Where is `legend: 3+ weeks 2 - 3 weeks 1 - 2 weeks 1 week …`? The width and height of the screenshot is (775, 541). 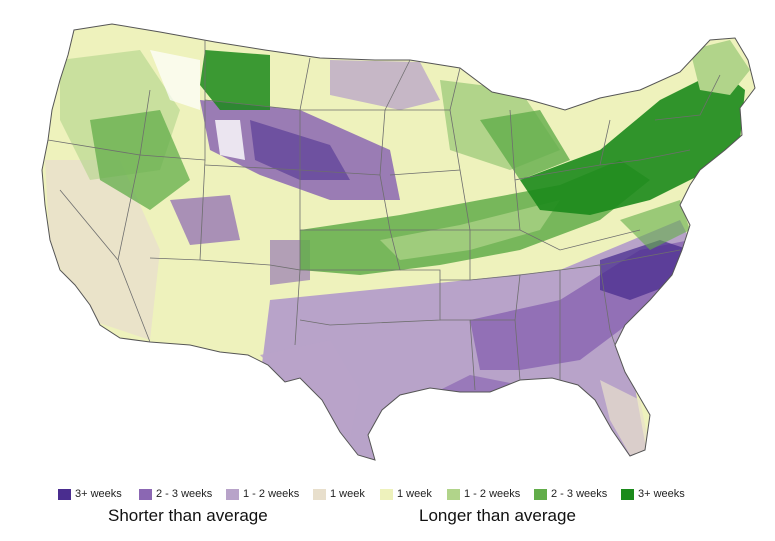
legend: 3+ weeks 2 - 3 weeks 1 - 2 weeks 1 week … is located at coordinates (387, 494).